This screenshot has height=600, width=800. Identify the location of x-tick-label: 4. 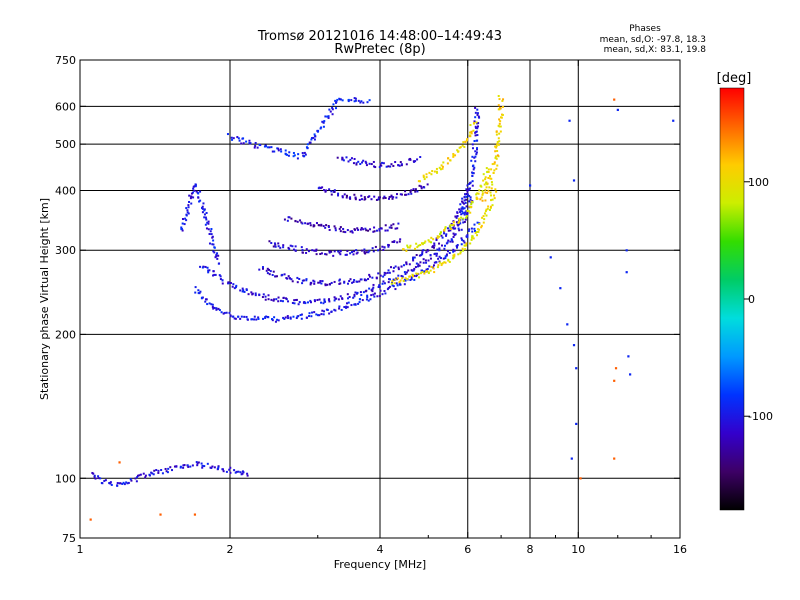
(380, 549).